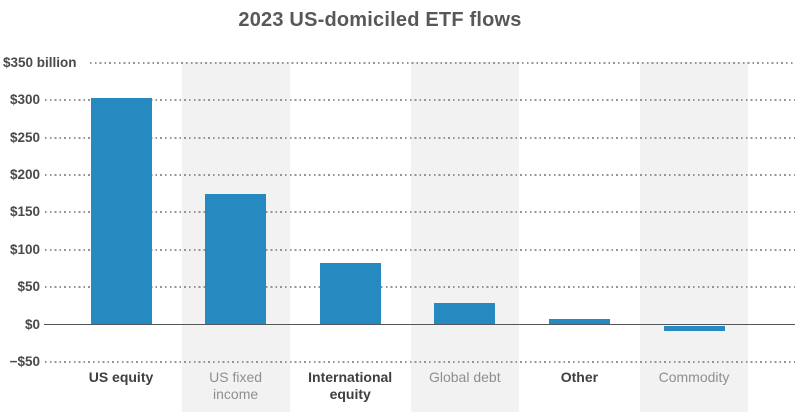 The width and height of the screenshot is (800, 415). I want to click on y-tick-label: $50, so click(28, 287).